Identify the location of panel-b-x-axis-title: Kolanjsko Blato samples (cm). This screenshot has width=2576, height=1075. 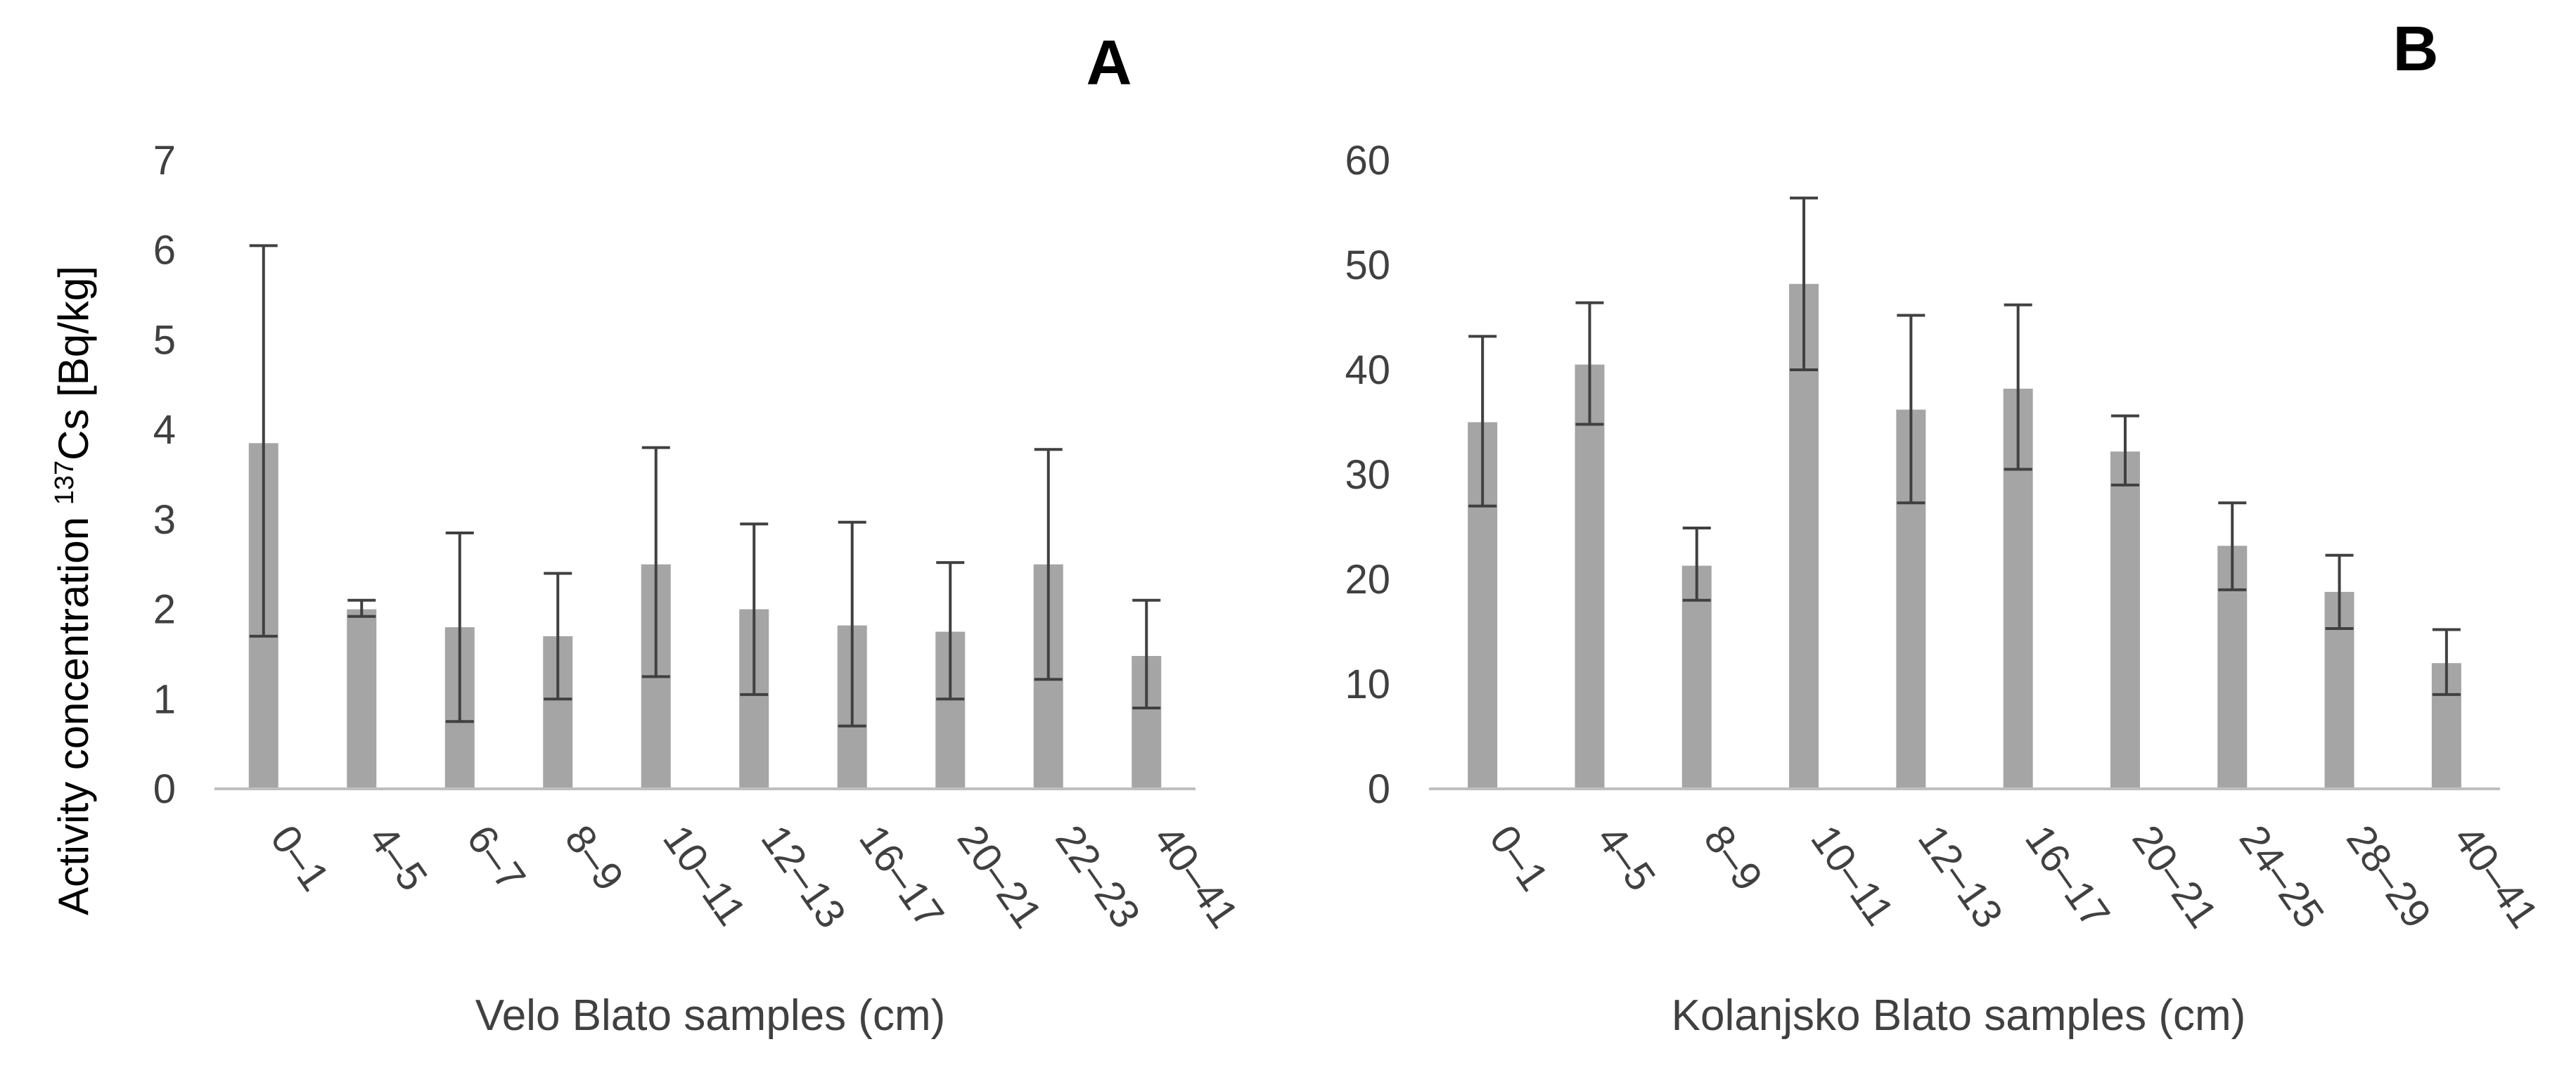
(1959, 1015).